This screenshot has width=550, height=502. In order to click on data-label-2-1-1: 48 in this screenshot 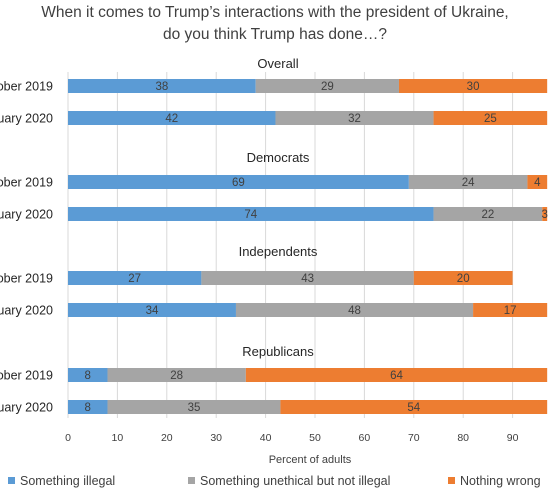, I will do `click(354, 311)`.